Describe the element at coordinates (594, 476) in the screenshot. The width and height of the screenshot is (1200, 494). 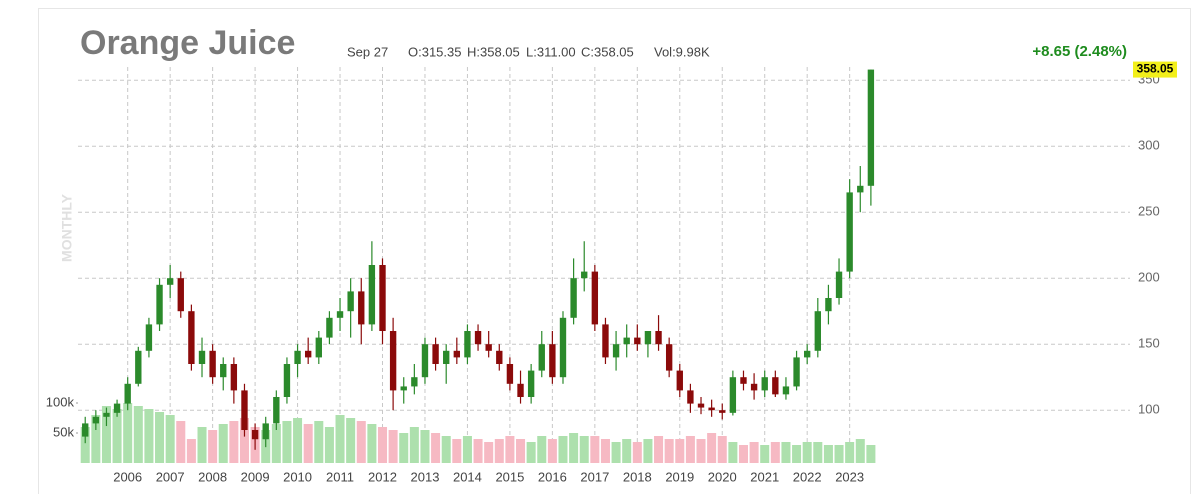
I see `x-tick-label: 2017` at that location.